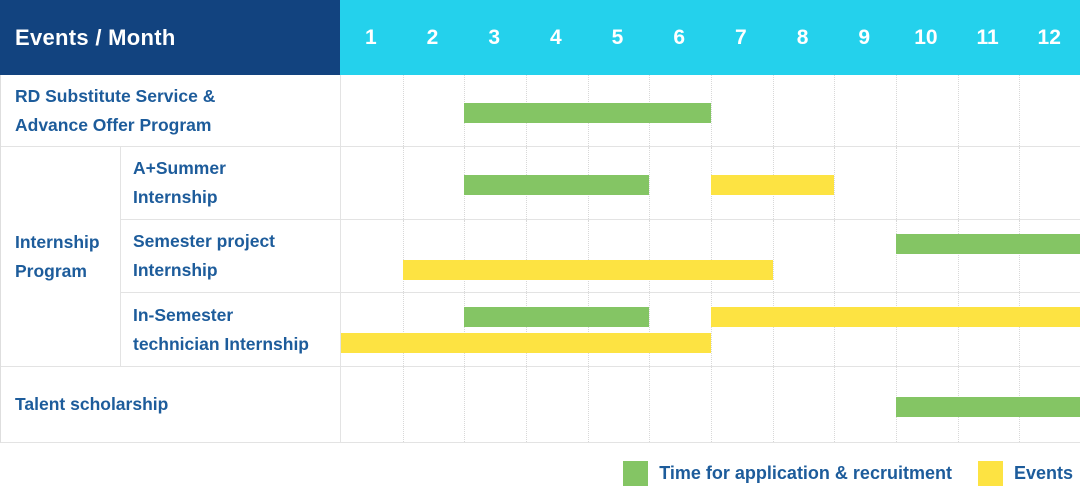 The height and width of the screenshot is (495, 1080). I want to click on row-label-talent-scholarship: Talent scholarship, so click(171, 404).